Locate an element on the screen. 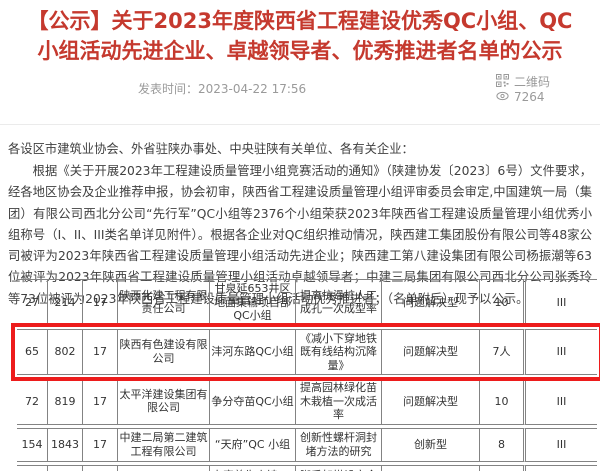  table-cell: 创新性螺杆洞封堵方法的研究 is located at coordinates (339, 444).